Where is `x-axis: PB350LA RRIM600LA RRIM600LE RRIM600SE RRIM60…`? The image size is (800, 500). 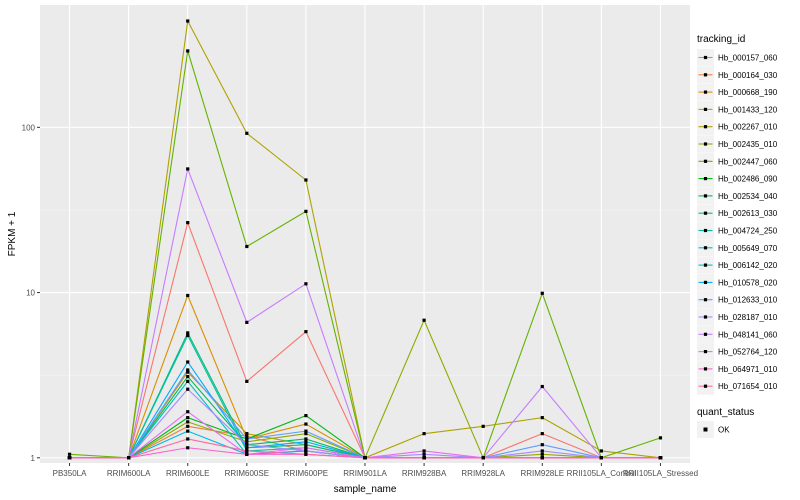
x-axis: PB350LA RRIM600LA RRIM600LE RRIM600SE RRIM60… is located at coordinates (375, 470).